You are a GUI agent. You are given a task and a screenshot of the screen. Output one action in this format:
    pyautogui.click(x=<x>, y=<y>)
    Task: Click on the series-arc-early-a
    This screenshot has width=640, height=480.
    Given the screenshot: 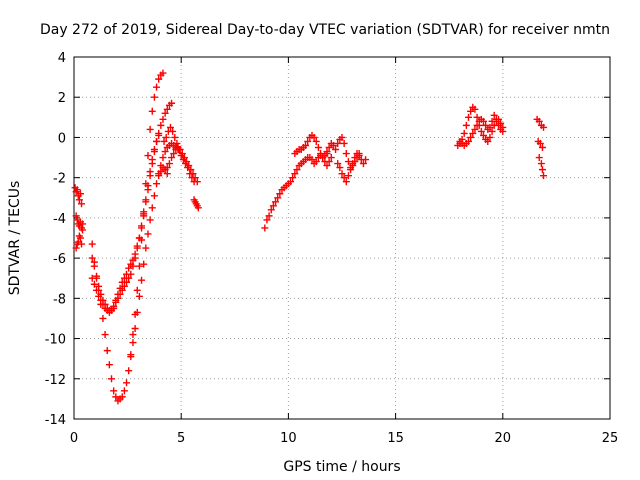 What is the action you would take?
    pyautogui.click(x=78, y=196)
    